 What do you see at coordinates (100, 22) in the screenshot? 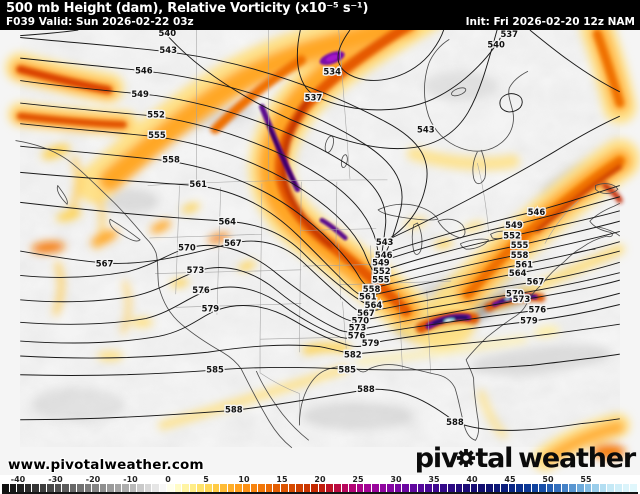
I see `valid-time-label: F039 Valid: Sun 2026-02-22 03z` at bounding box center [100, 22].